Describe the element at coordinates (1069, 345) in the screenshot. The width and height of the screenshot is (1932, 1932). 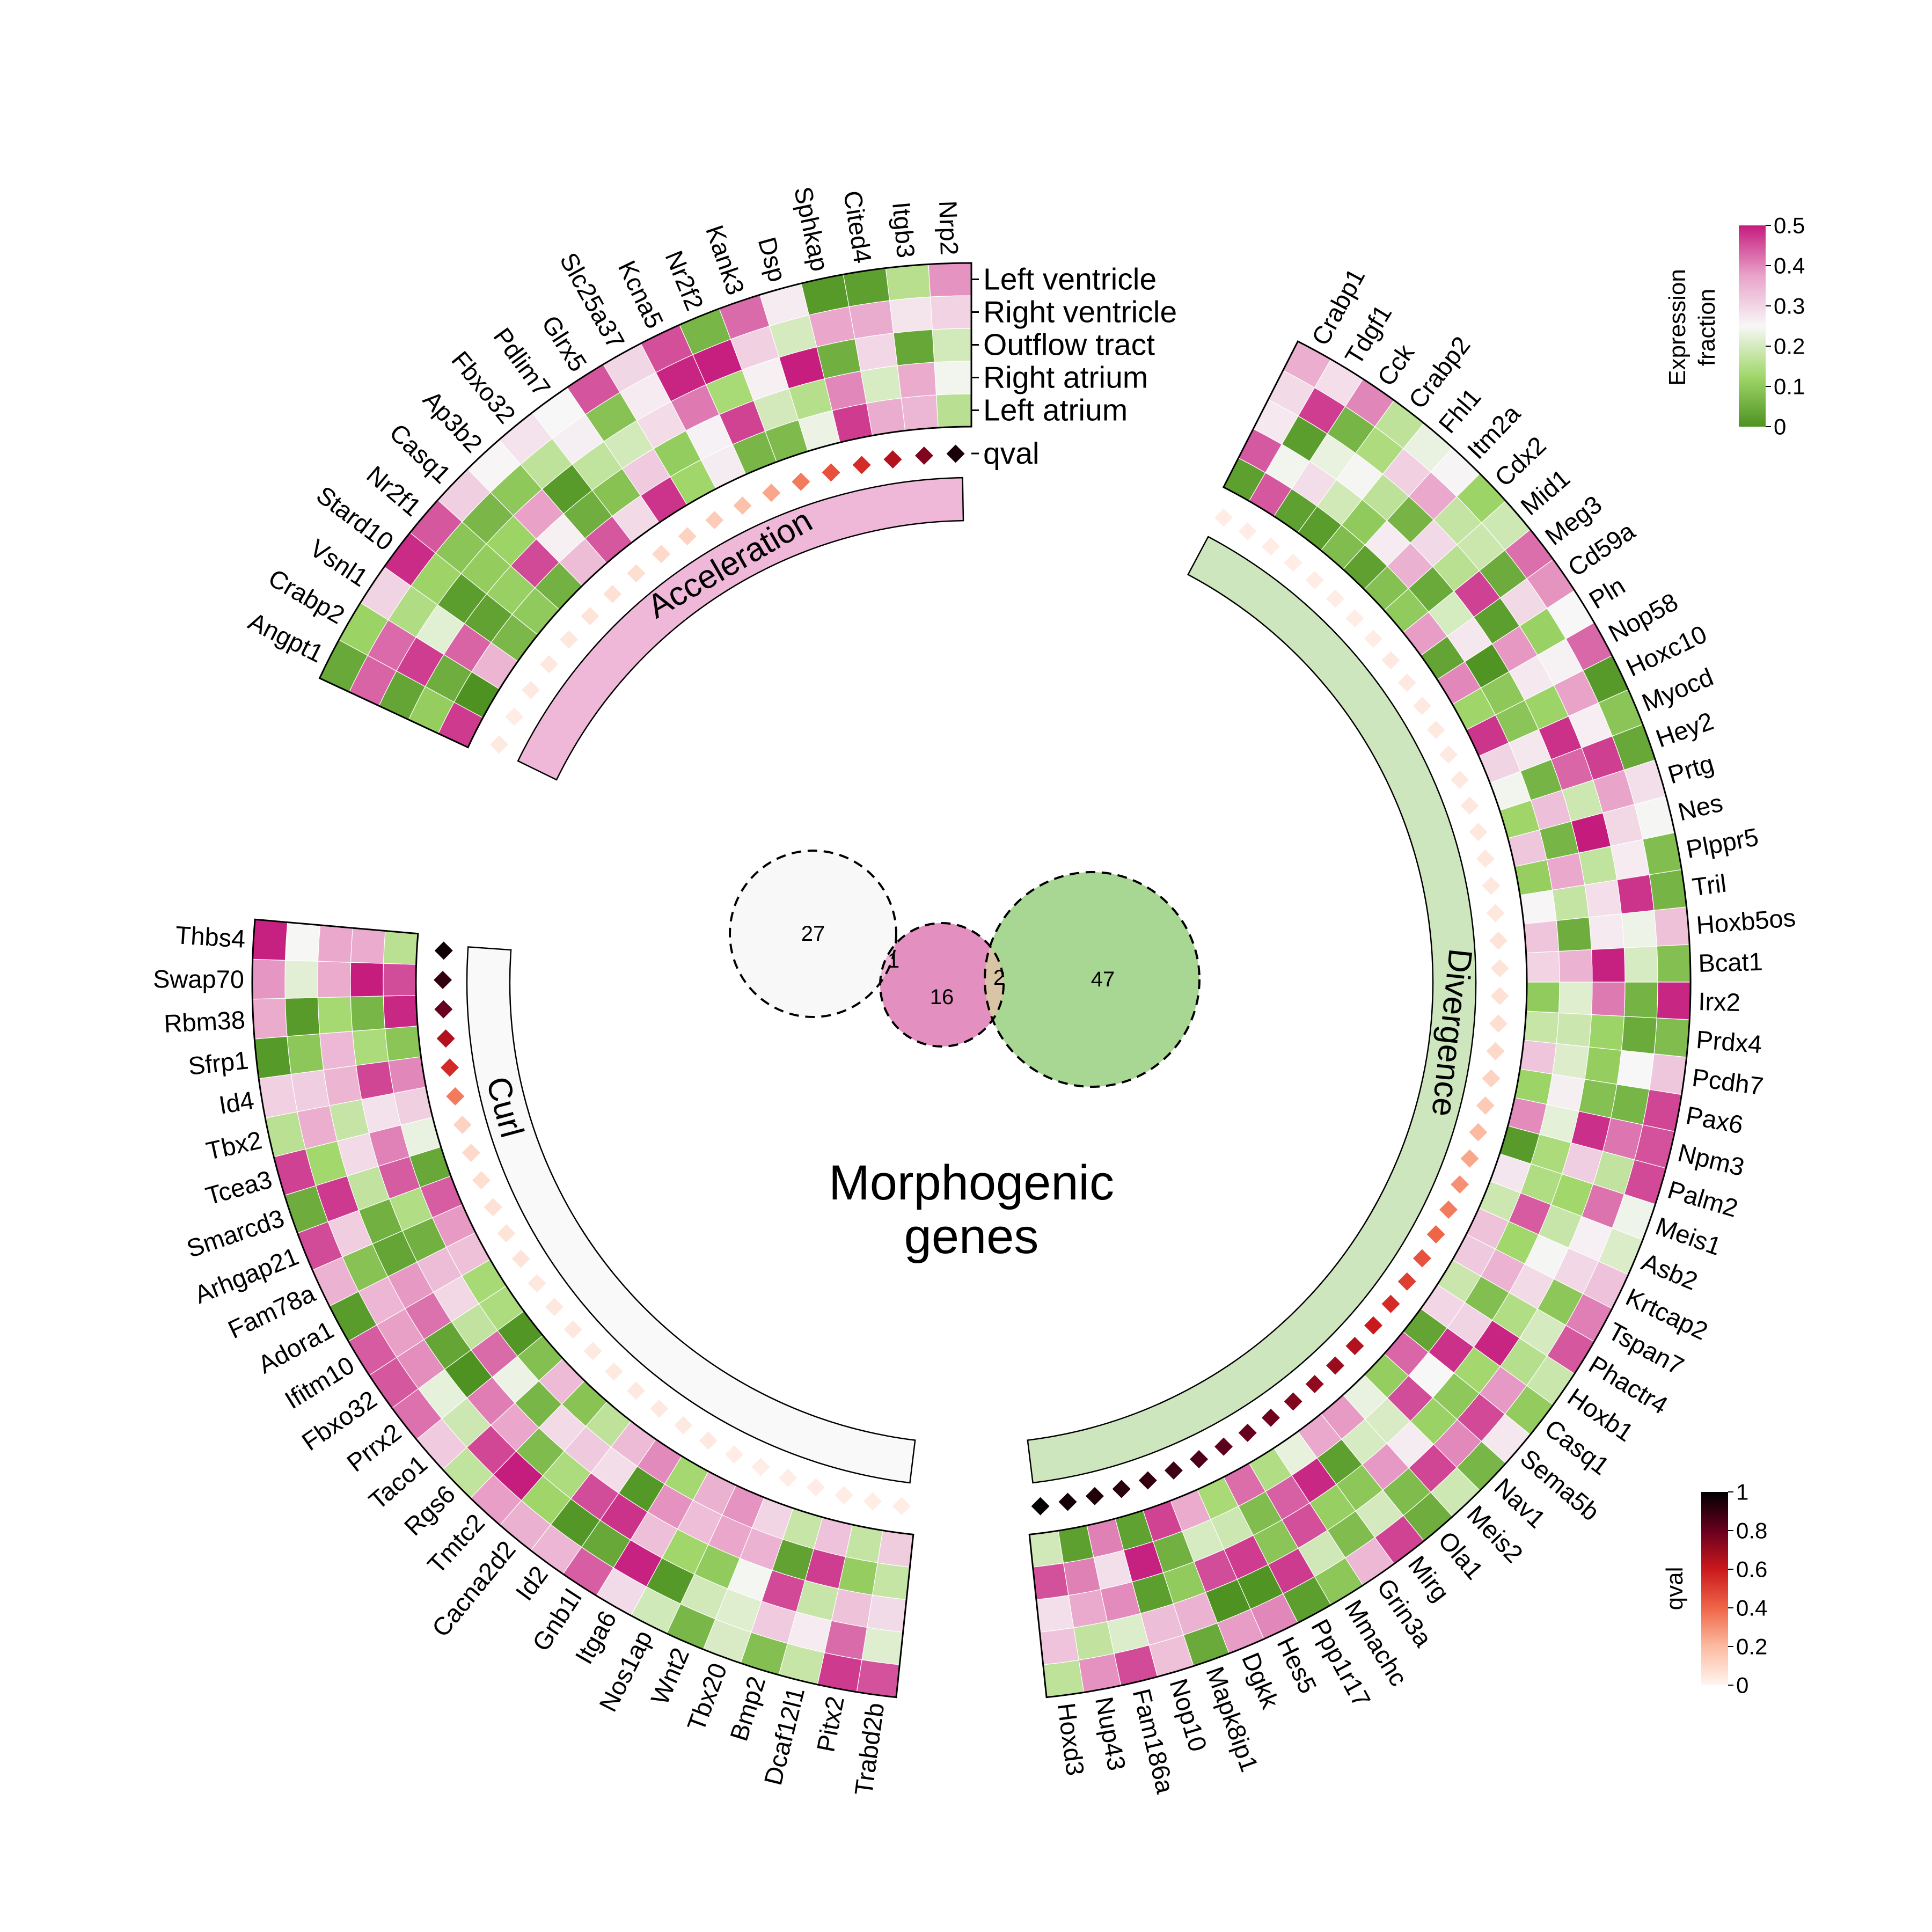
I see `row-label: Outflow tract` at that location.